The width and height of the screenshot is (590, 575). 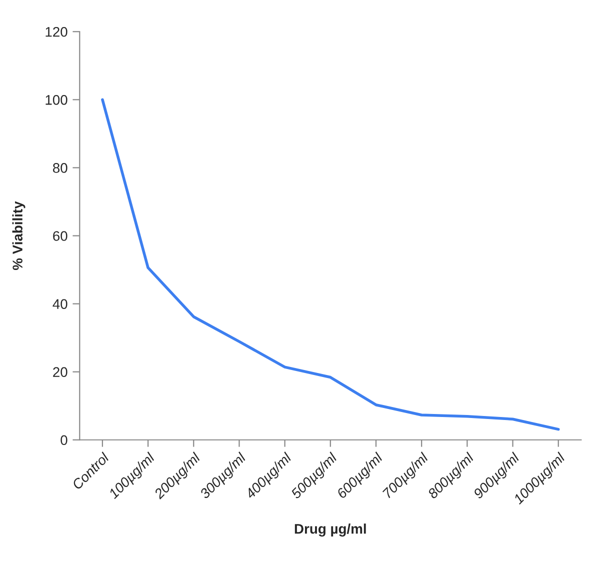 I want to click on y-tick-label: 40, so click(x=60, y=304).